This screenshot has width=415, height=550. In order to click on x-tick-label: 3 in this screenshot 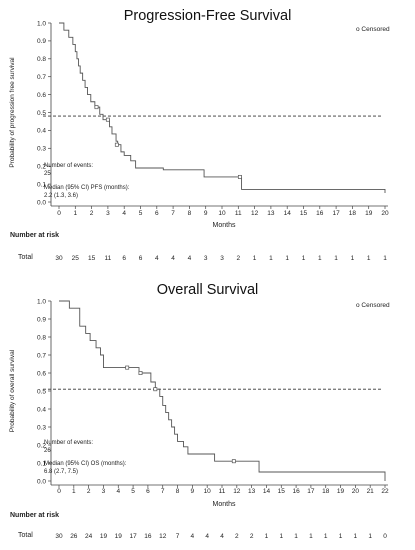, I will do `click(104, 491)`.